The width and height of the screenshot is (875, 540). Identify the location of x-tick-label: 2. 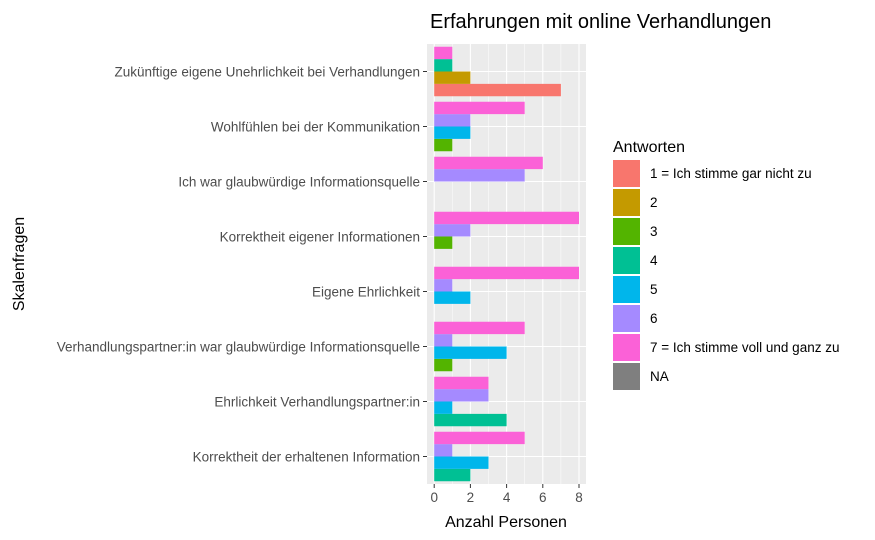
(471, 497).